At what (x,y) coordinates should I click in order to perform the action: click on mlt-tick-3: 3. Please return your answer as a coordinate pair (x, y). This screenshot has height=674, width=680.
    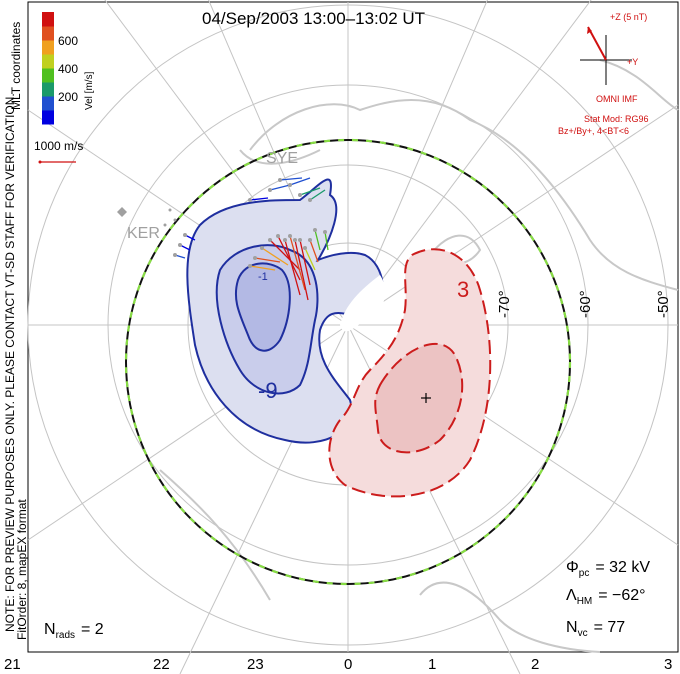
    Looking at the image, I should click on (668, 664).